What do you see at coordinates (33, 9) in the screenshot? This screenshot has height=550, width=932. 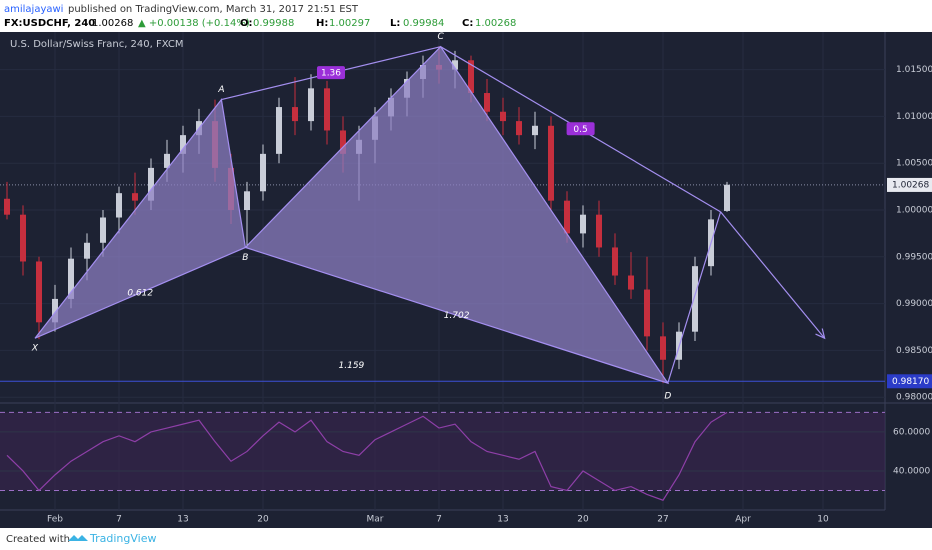 I see `author: amilajayawi` at bounding box center [33, 9].